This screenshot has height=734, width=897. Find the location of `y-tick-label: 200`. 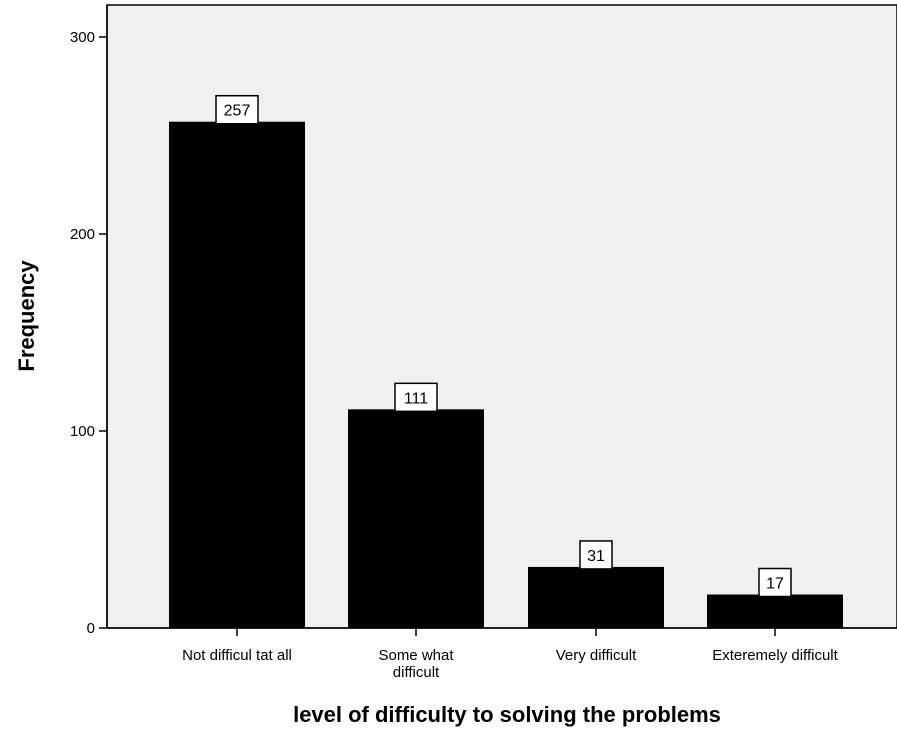

y-tick-label: 200 is located at coordinates (82, 234).